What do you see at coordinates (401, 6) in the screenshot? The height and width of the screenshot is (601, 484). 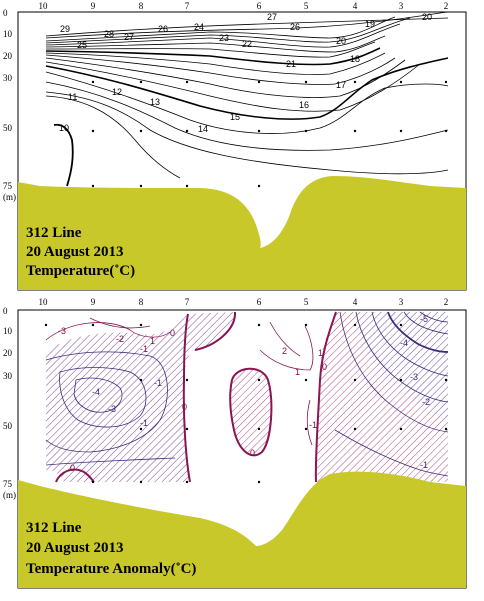 I see `station-tick: 3` at bounding box center [401, 6].